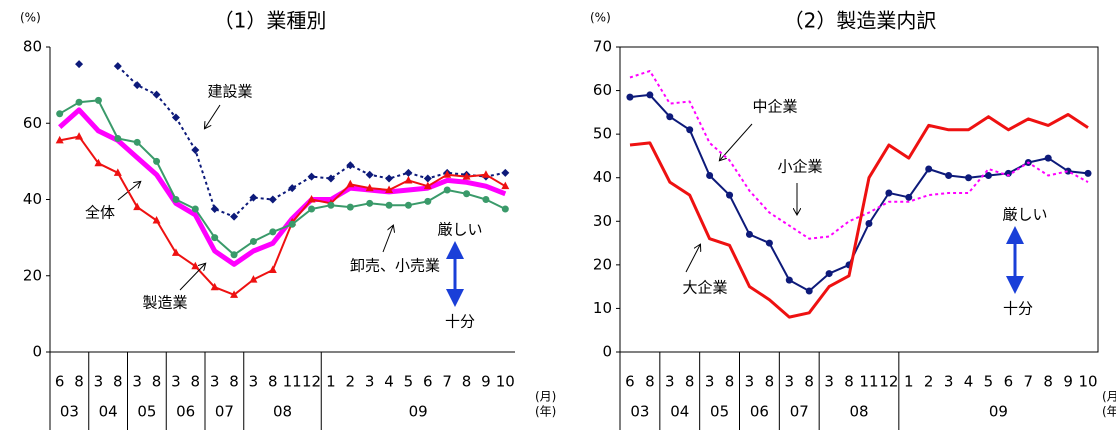 This screenshot has width=1116, height=445. What do you see at coordinates (282, 412) in the screenshot?
I see `year-label: 08` at bounding box center [282, 412].